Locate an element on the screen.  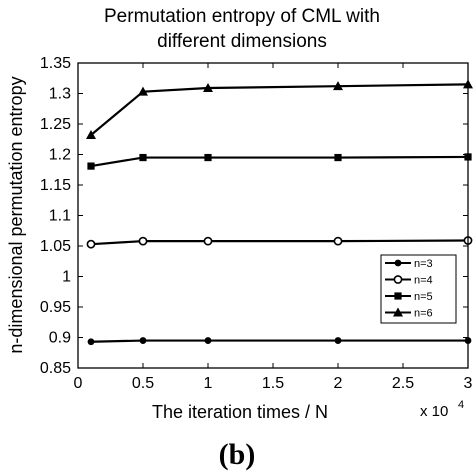
legend-marker-n3 is located at coordinates (398, 263).